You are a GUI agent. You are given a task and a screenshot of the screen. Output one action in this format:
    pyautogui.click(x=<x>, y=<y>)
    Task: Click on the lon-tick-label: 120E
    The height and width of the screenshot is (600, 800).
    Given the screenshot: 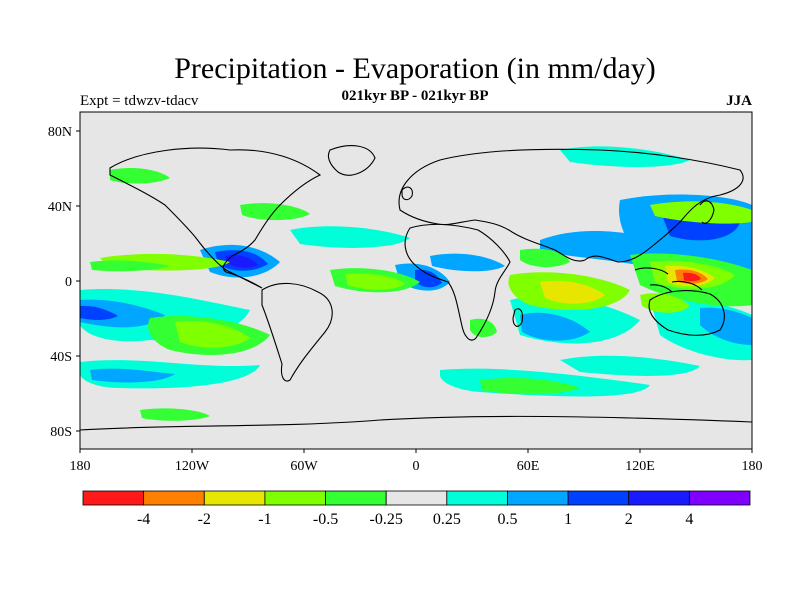 What is the action you would take?
    pyautogui.click(x=640, y=466)
    